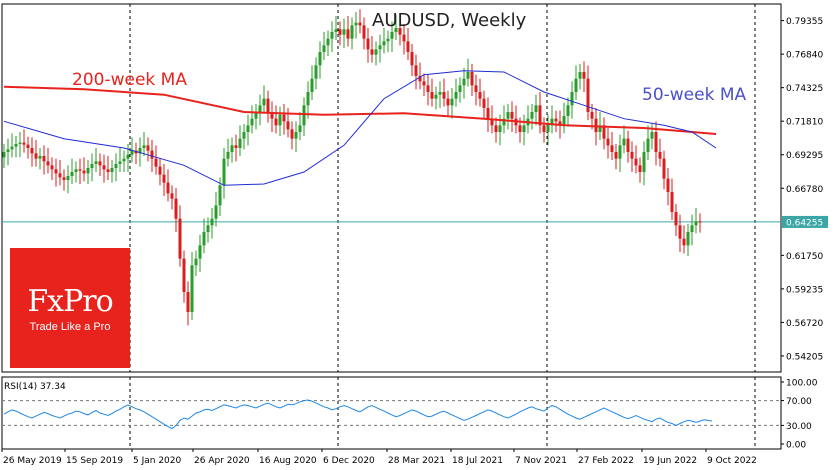 The width and height of the screenshot is (835, 470). What do you see at coordinates (799, 402) in the screenshot?
I see `rsi-y-tick-label: 70.00` at bounding box center [799, 402].